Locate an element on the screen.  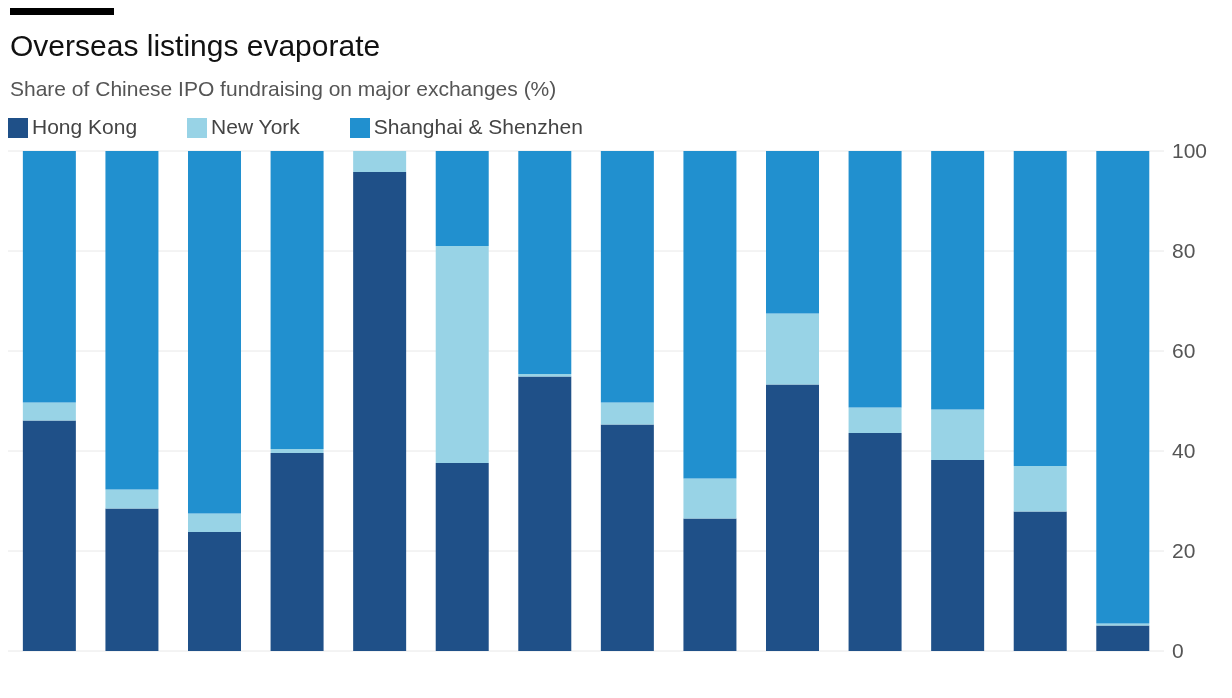
legend-label: New York is located at coordinates (255, 126).